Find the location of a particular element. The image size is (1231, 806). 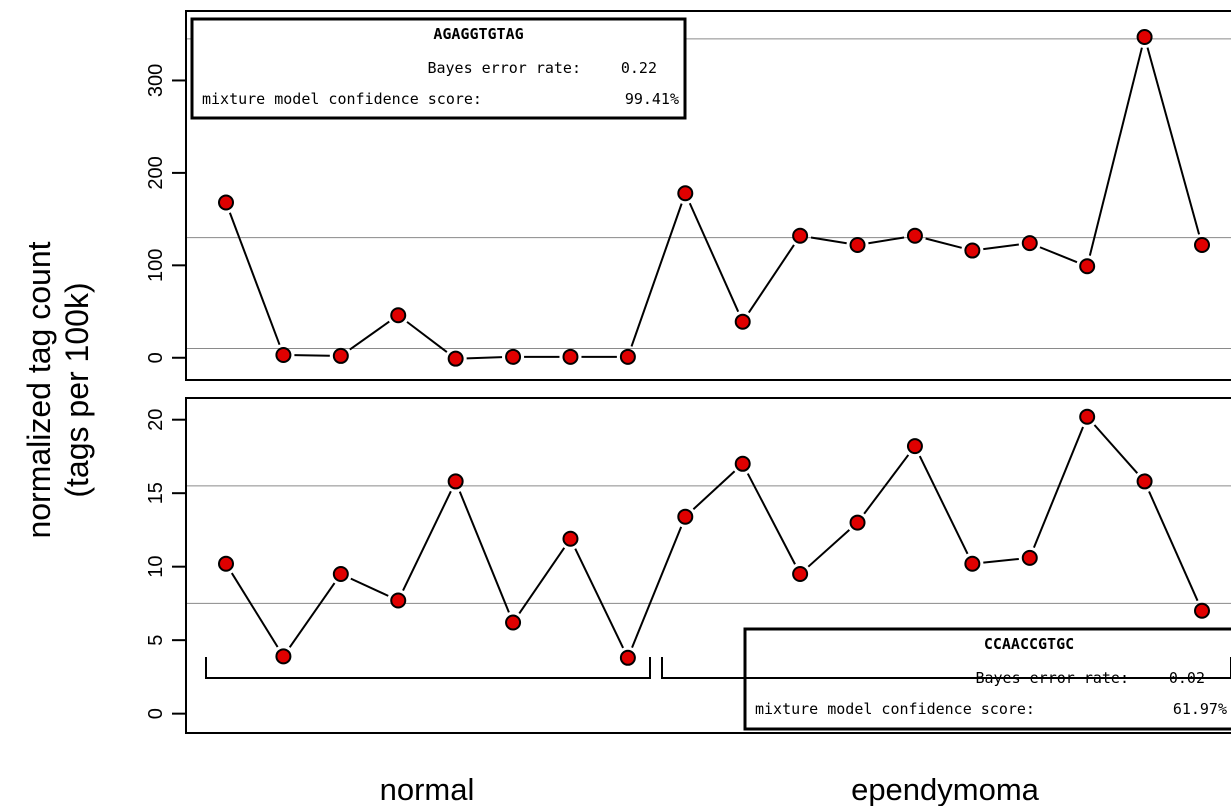

y-tick-label: 300 is located at coordinates (156, 80).